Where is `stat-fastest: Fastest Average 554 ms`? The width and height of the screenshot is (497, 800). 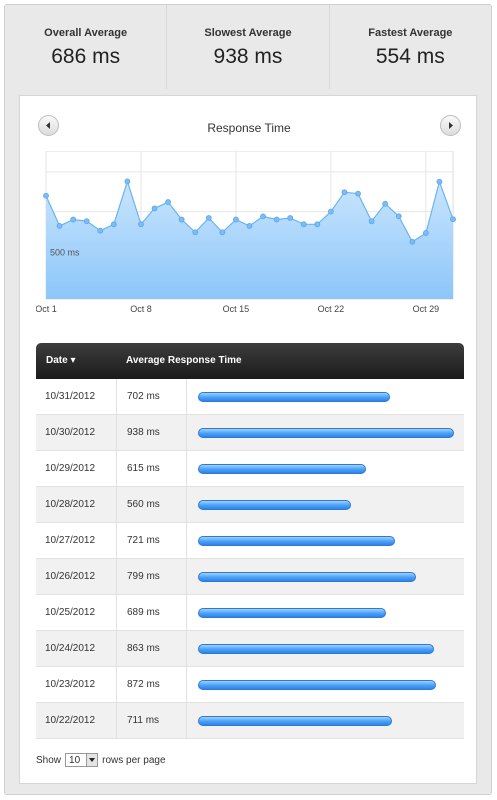 stat-fastest: Fastest Average 554 ms is located at coordinates (409, 47).